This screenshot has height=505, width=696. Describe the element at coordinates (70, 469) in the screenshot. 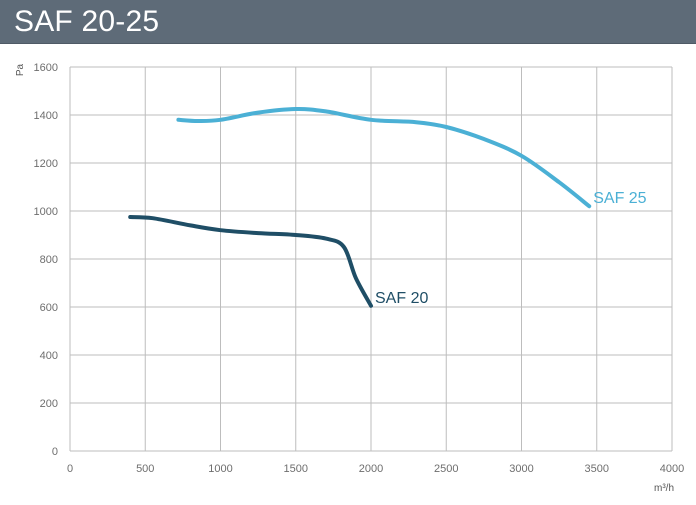

I see `x-tick-label: 0` at that location.